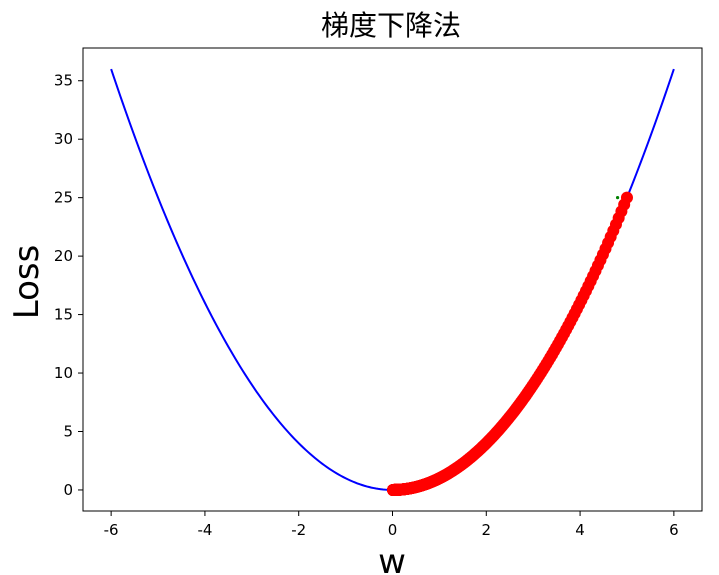 This screenshot has height=575, width=719. I want to click on y-tick-label: 5, so click(68, 431).